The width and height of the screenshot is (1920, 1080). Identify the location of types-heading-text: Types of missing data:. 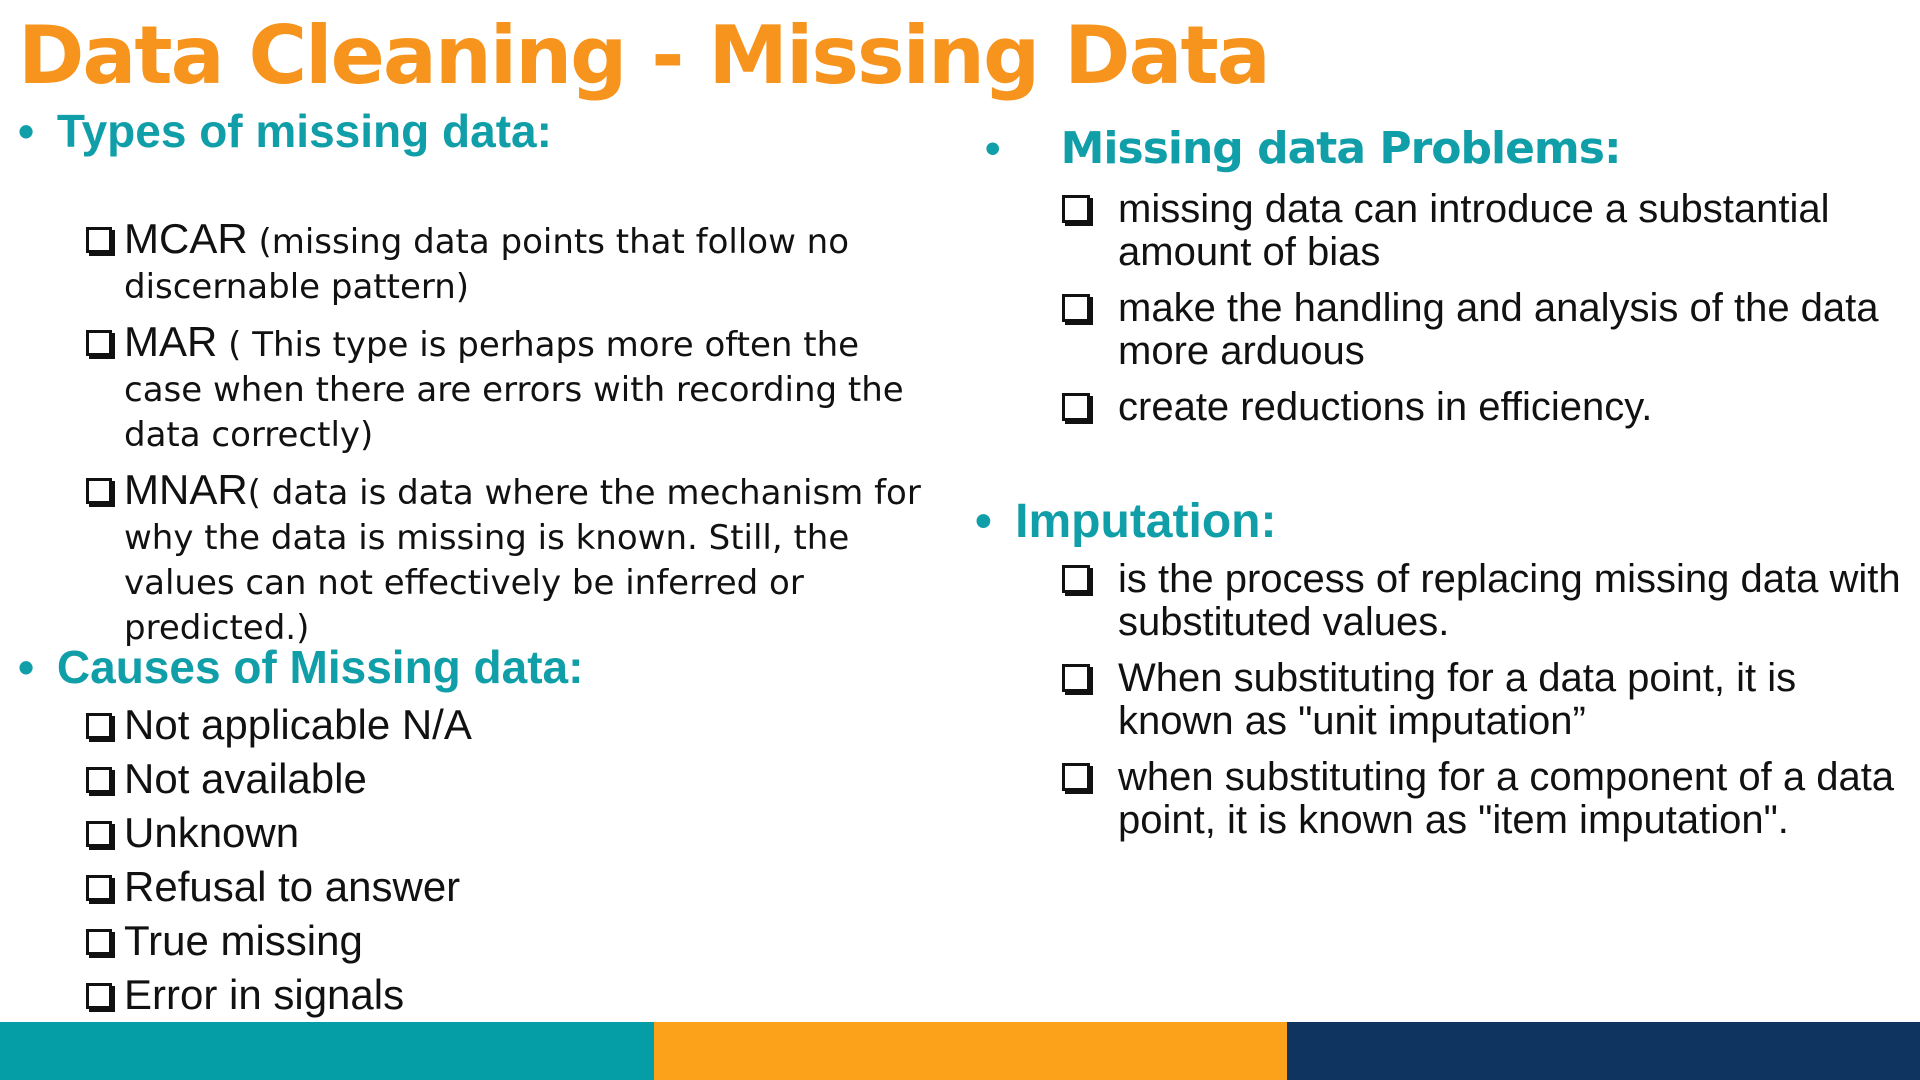
(304, 131).